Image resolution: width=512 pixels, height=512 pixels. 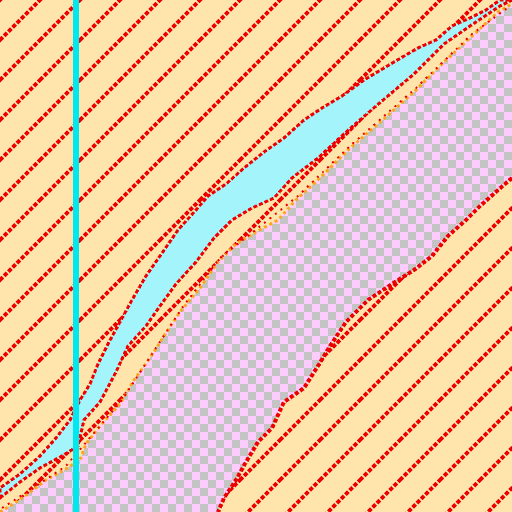 I want to click on boundary-line, so click(x=76, y=256).